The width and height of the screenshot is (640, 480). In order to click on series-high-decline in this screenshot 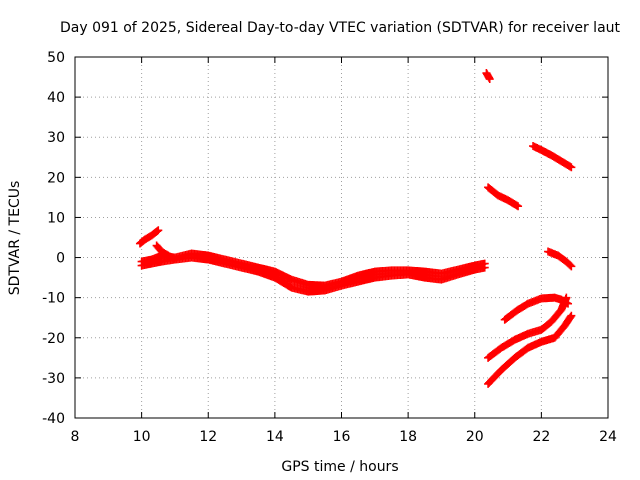, I will do `click(552, 157)`.